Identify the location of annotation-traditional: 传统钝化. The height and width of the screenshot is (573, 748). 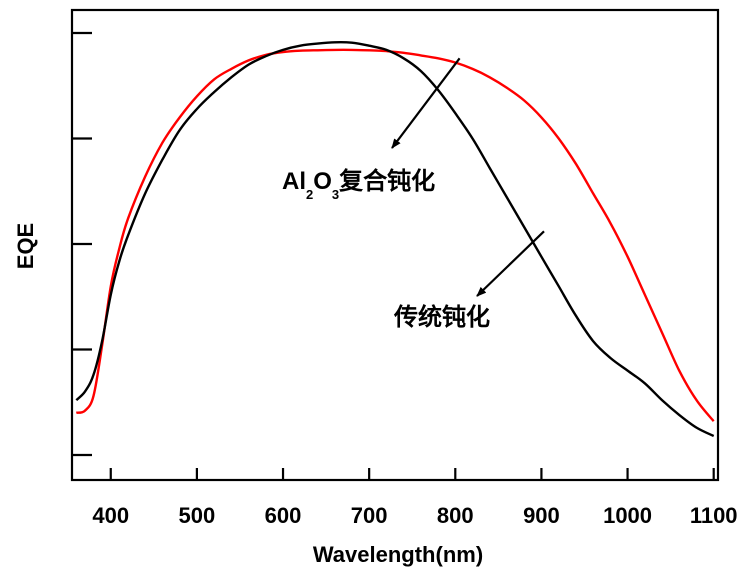
(441, 317).